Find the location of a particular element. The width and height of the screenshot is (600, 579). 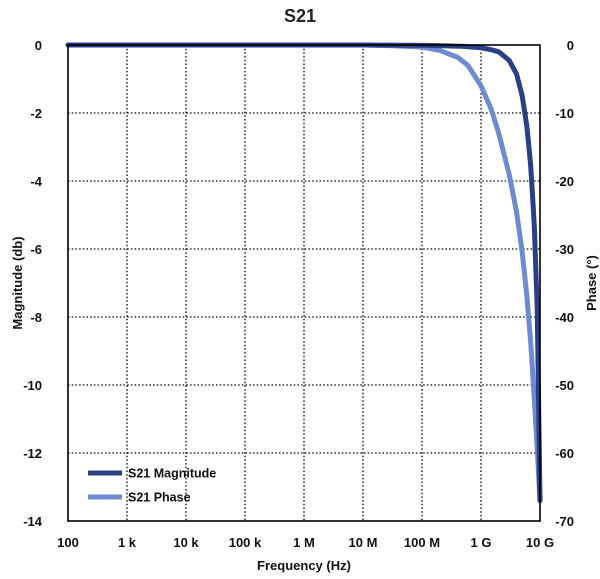

y-tick-label: -2 is located at coordinates (36, 113).